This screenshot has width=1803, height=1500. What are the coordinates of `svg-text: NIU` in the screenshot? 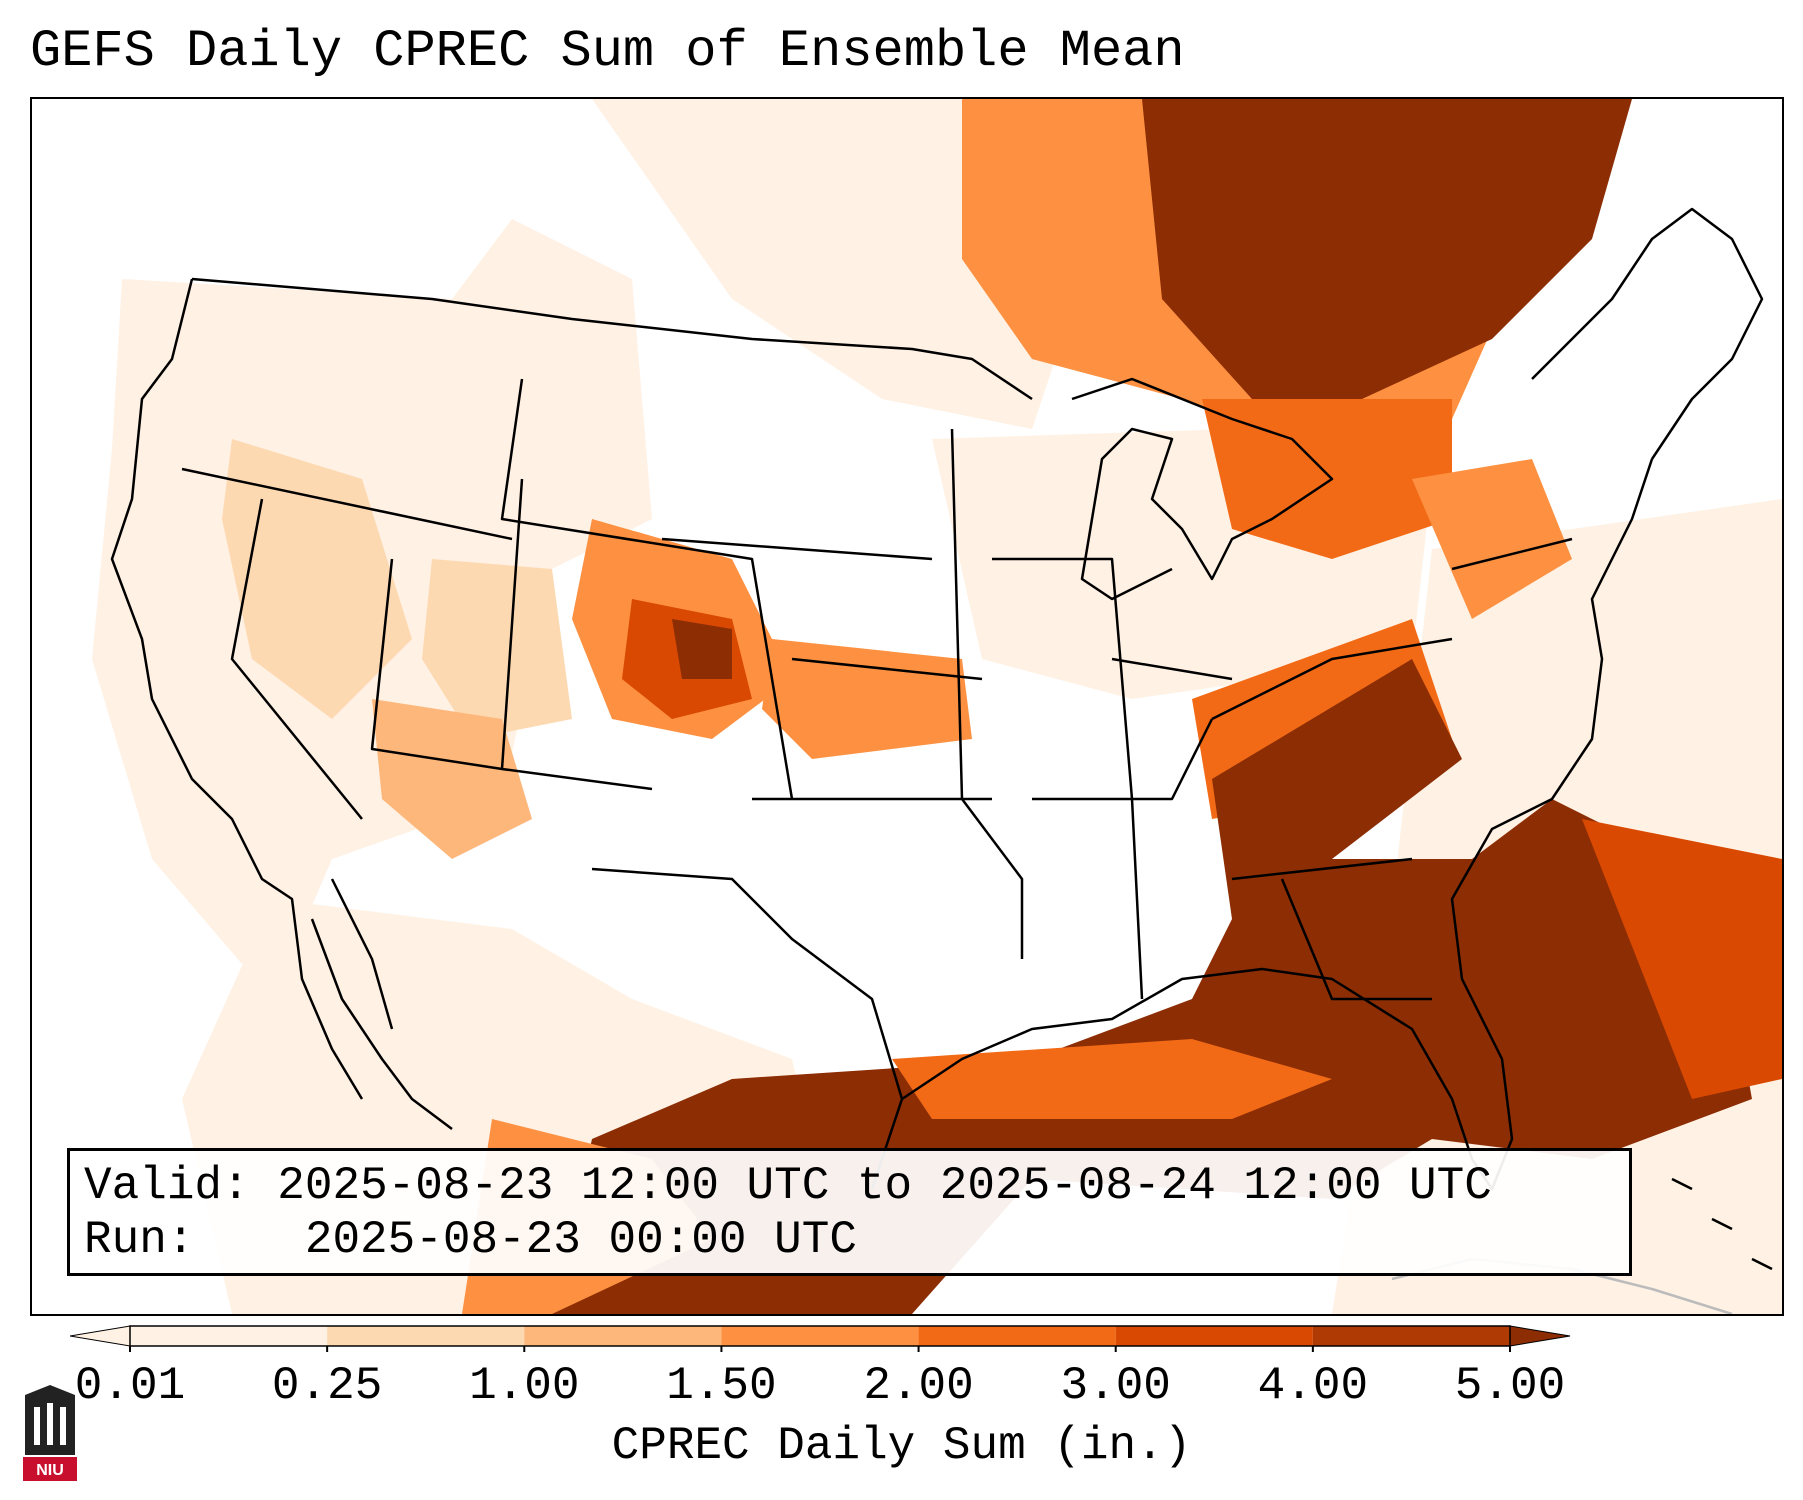 It's located at (50, 1470).